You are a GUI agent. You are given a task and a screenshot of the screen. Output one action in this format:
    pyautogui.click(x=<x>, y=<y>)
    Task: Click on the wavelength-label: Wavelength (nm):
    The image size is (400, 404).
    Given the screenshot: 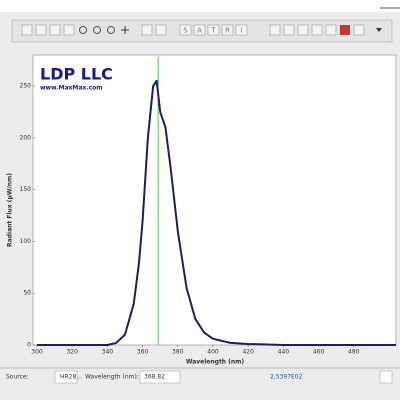 What is the action you would take?
    pyautogui.click(x=112, y=377)
    